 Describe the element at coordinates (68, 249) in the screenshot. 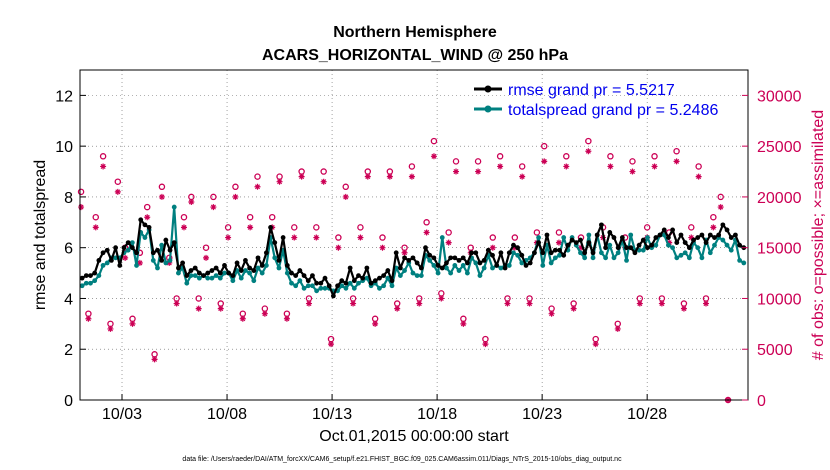

I see `y-tick-label: 6` at that location.